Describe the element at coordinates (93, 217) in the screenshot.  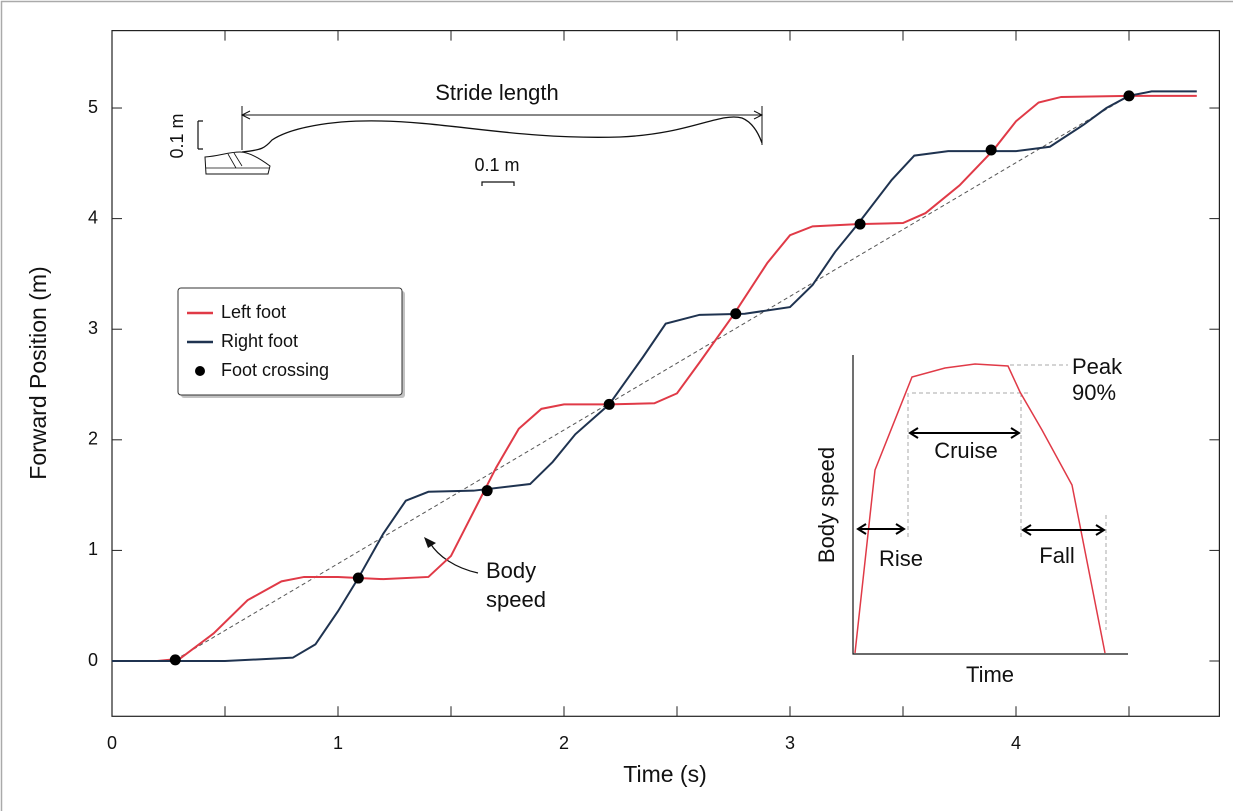
I see `y-tick-label: 4` at that location.